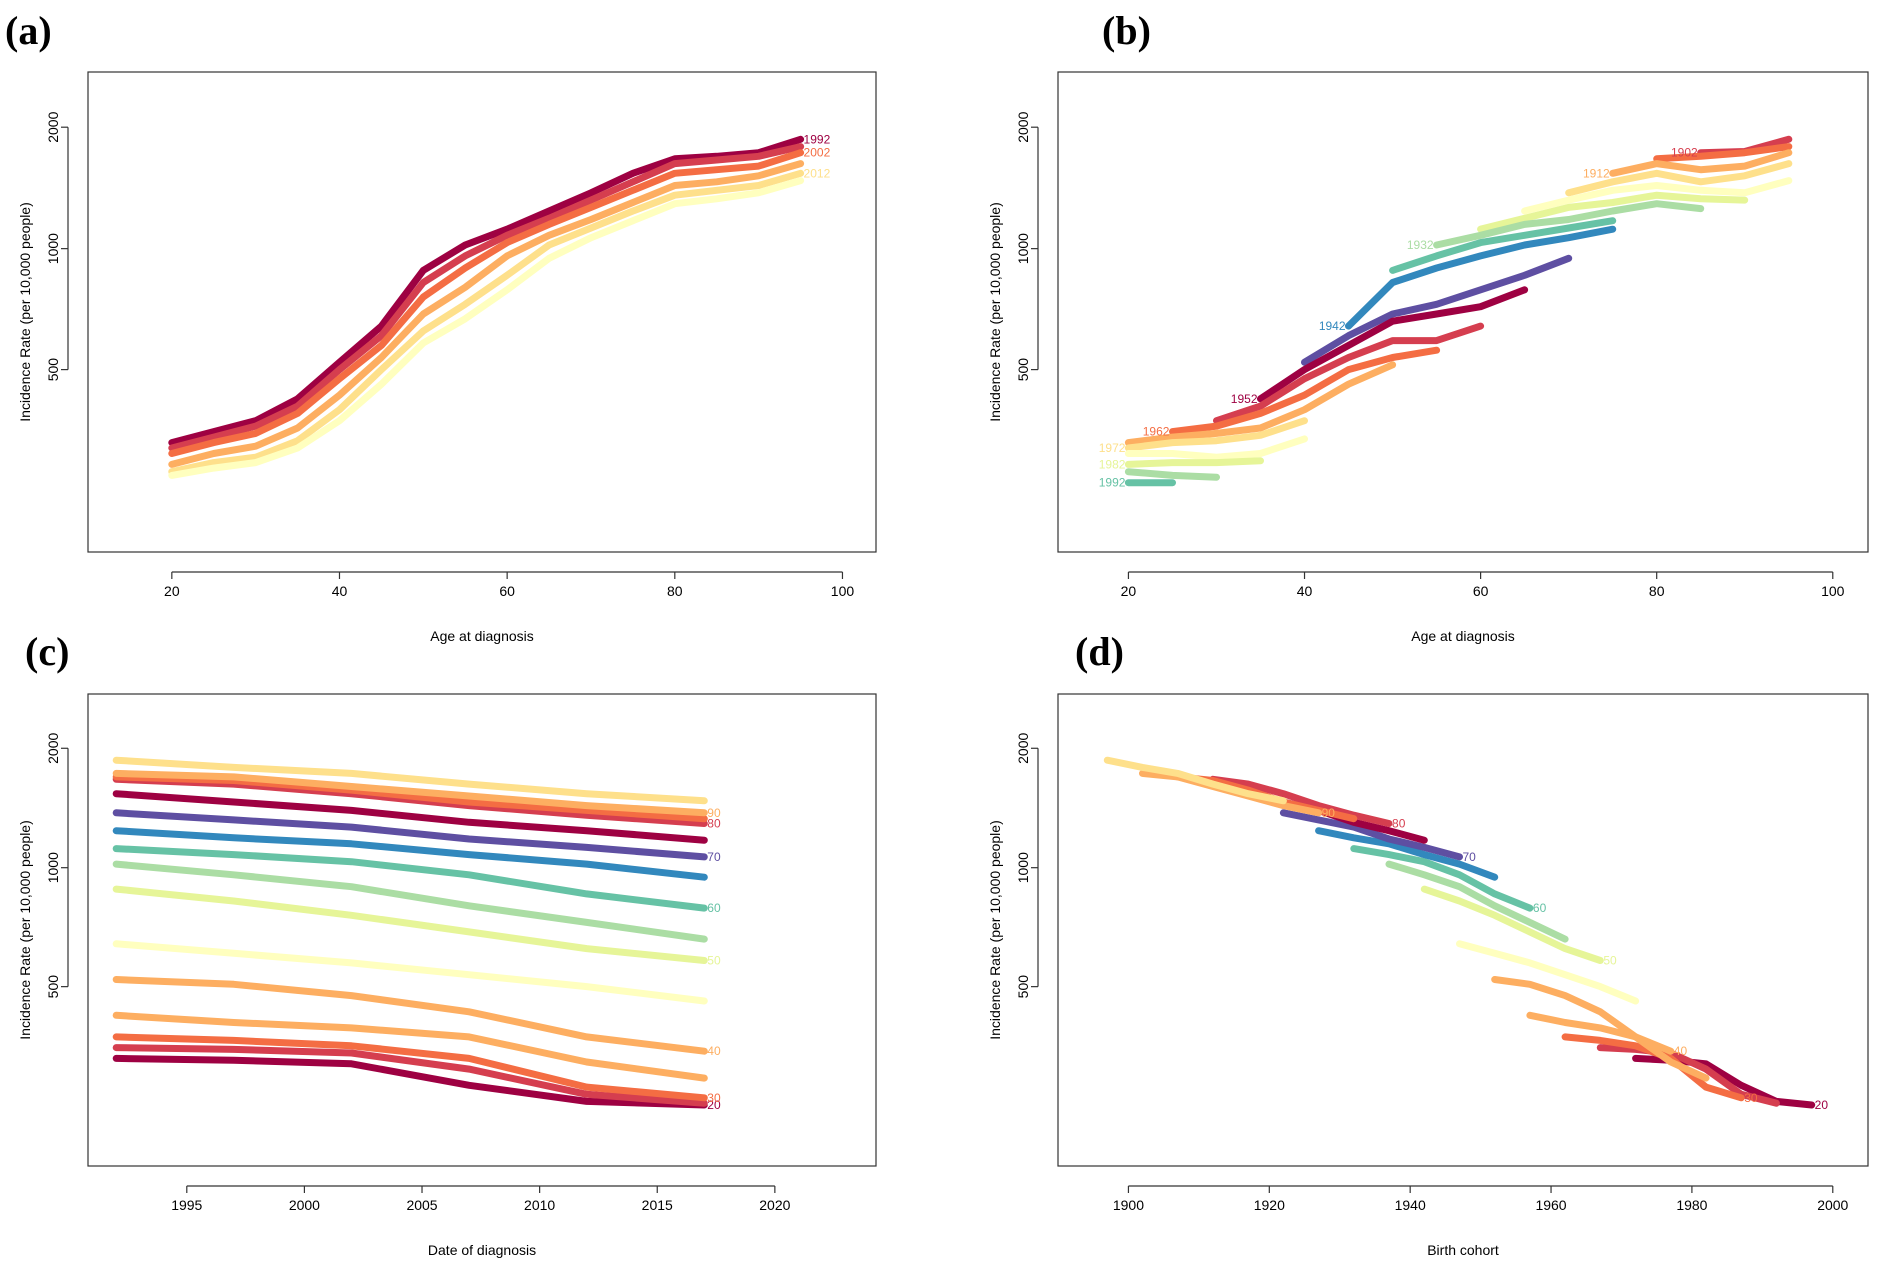 The height and width of the screenshot is (1264, 1891). What do you see at coordinates (172, 591) in the screenshot?
I see `x-tick-label: 20` at bounding box center [172, 591].